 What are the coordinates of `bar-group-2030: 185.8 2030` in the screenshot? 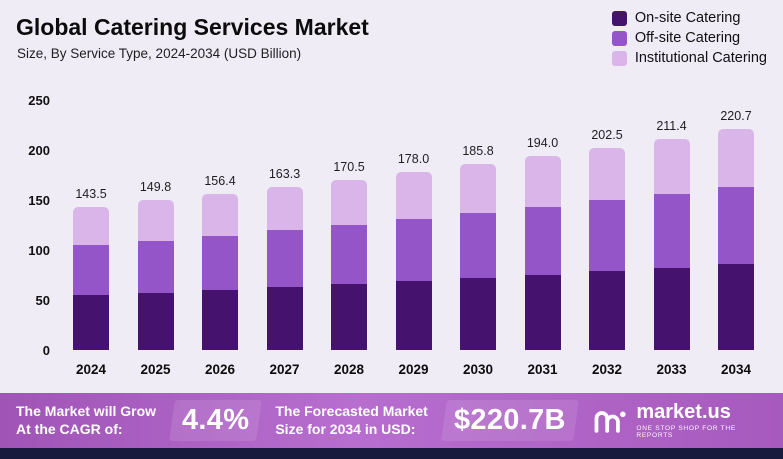 It's located at (478, 238).